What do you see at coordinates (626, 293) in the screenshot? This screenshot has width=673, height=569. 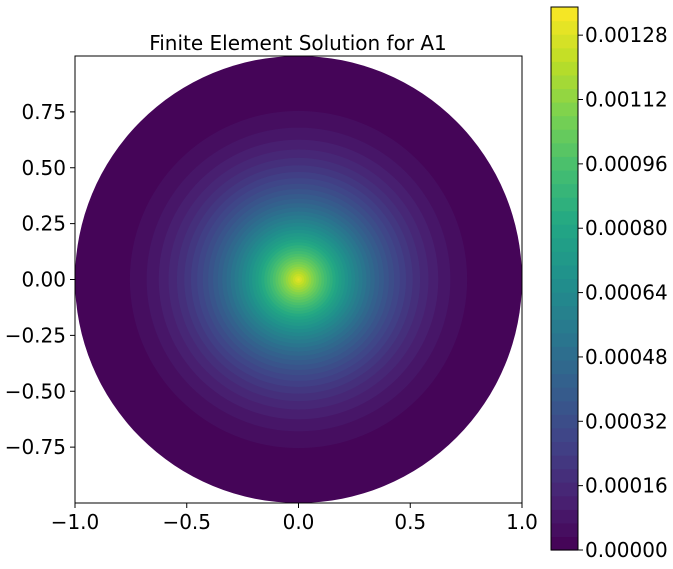 I see `colorbar-tick-label: 0.00064` at bounding box center [626, 293].